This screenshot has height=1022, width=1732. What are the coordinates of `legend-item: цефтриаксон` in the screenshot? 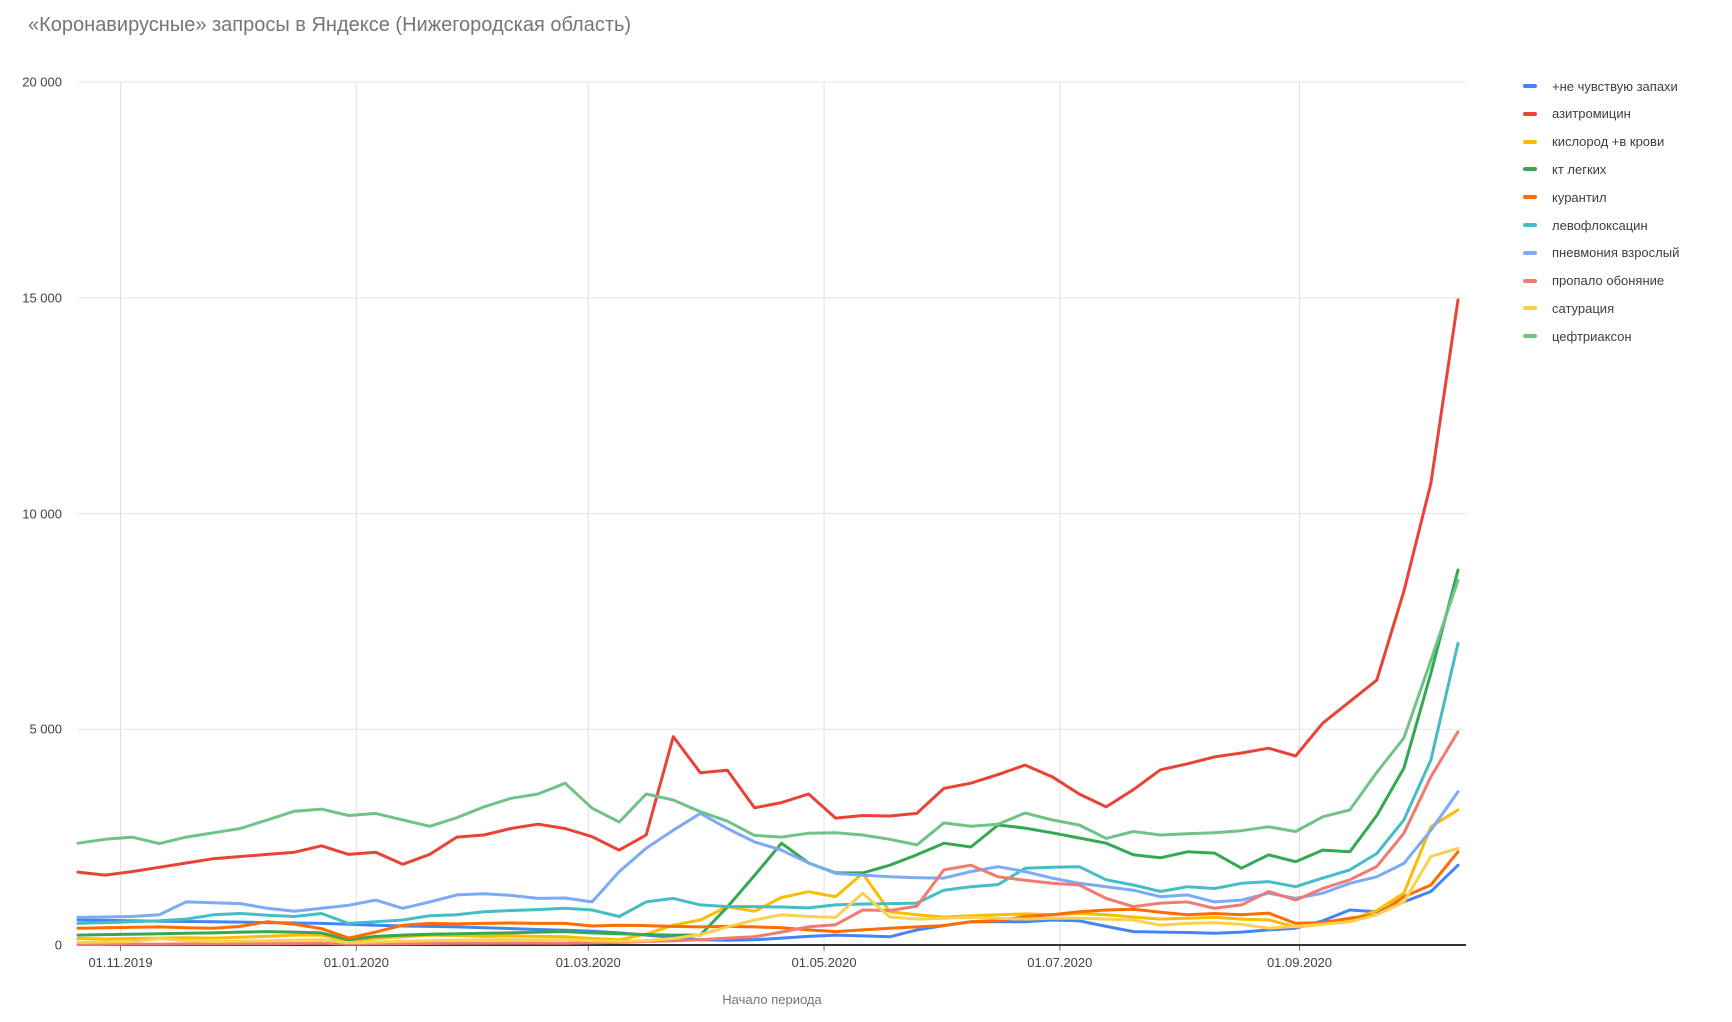 It's located at (1577, 336).